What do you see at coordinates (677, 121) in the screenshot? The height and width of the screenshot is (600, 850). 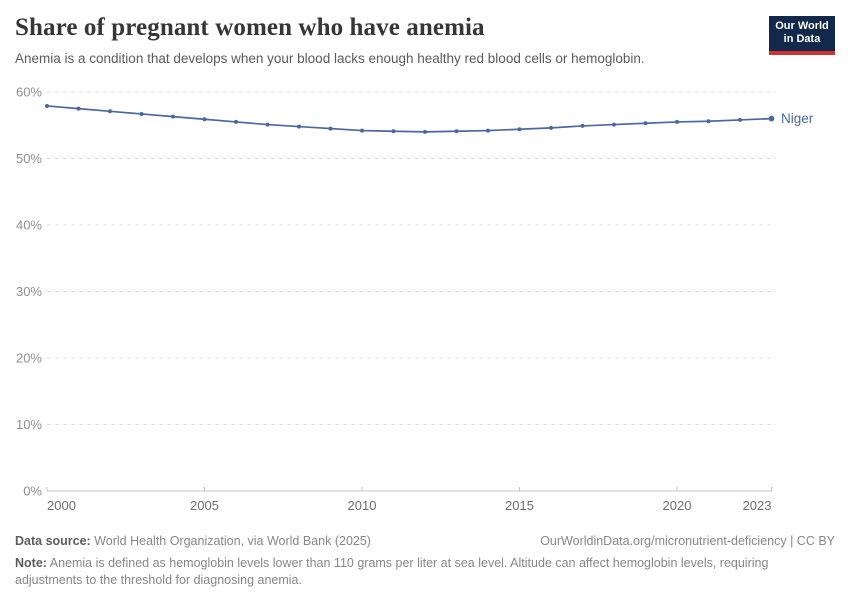 I see `data-point-2020` at bounding box center [677, 121].